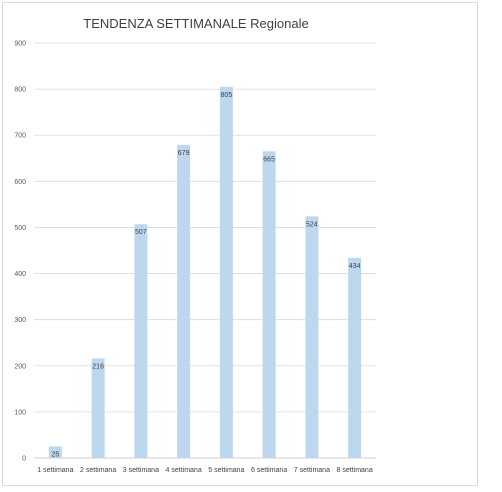 The width and height of the screenshot is (502, 492). I want to click on y-tick-label: 200, so click(20, 366).